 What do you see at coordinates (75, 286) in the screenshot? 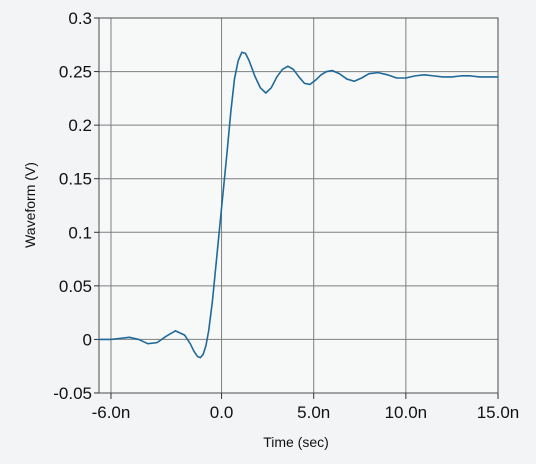
I see `y-tick-label: 0.05` at bounding box center [75, 286].